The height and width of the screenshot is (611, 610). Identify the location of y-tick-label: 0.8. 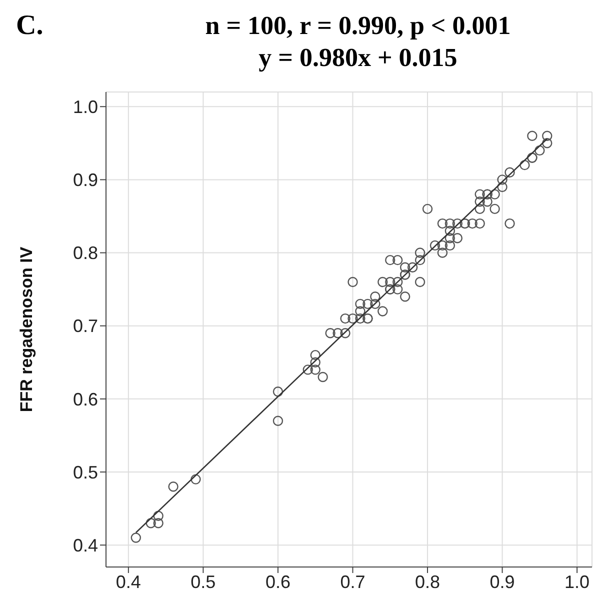
(85, 253).